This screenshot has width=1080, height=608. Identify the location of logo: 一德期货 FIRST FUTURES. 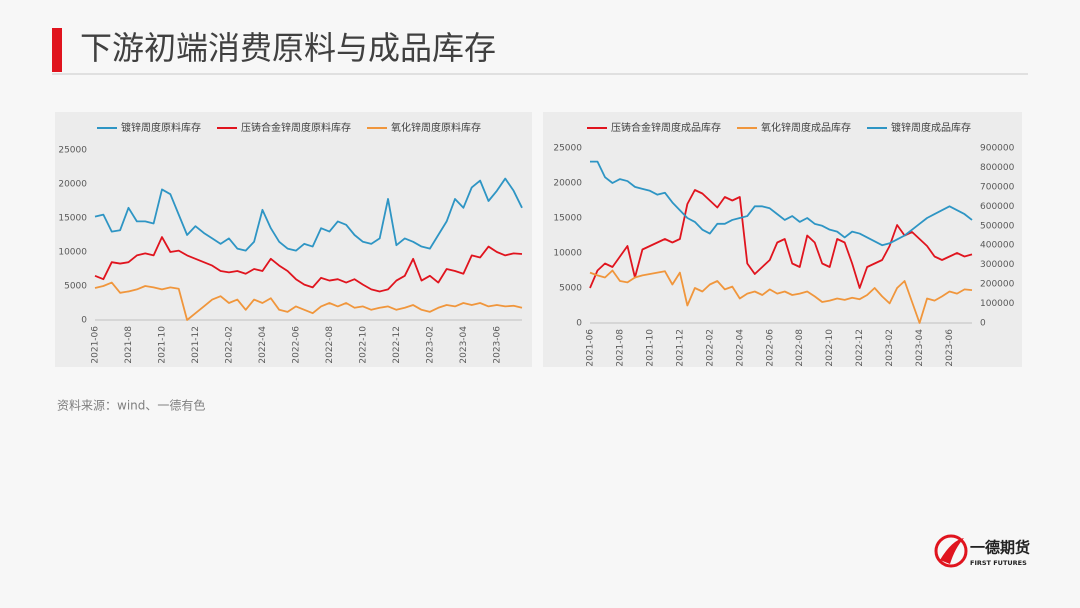
(982, 551).